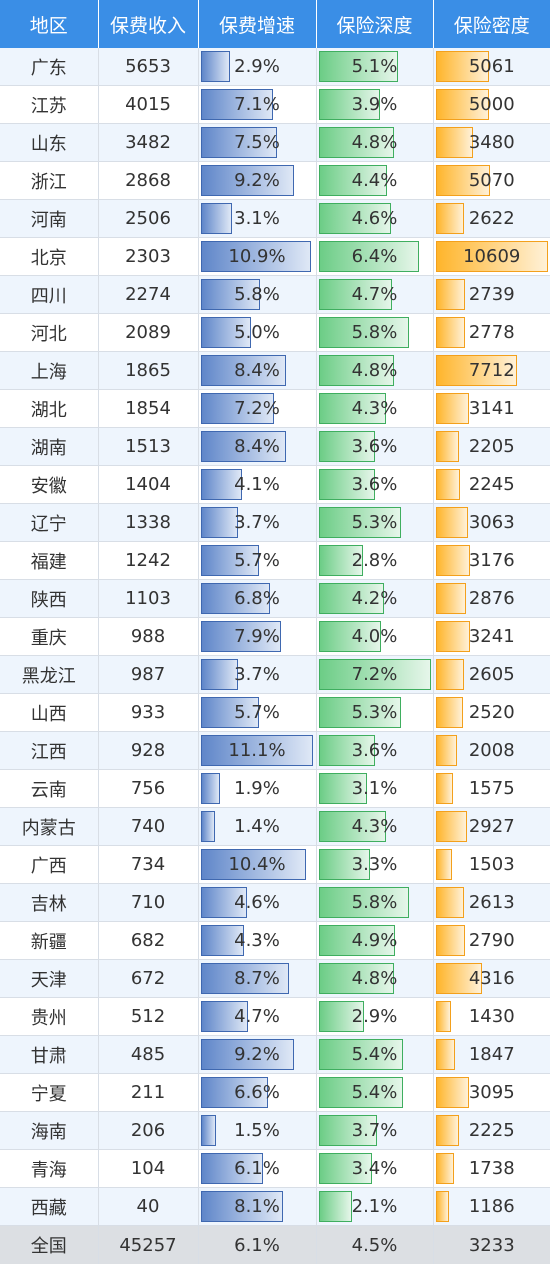 The height and width of the screenshot is (1275, 550). Describe the element at coordinates (275, 67) in the screenshot. I see `table-row: 广东 5653 2.9% 5.1% 5061` at that location.